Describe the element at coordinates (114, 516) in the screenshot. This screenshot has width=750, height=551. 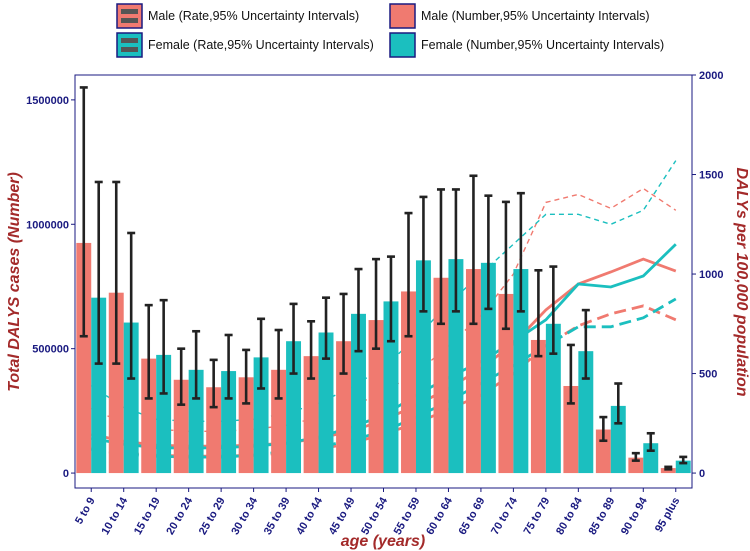
I see `x-tick-label: 10 to 14` at that location.